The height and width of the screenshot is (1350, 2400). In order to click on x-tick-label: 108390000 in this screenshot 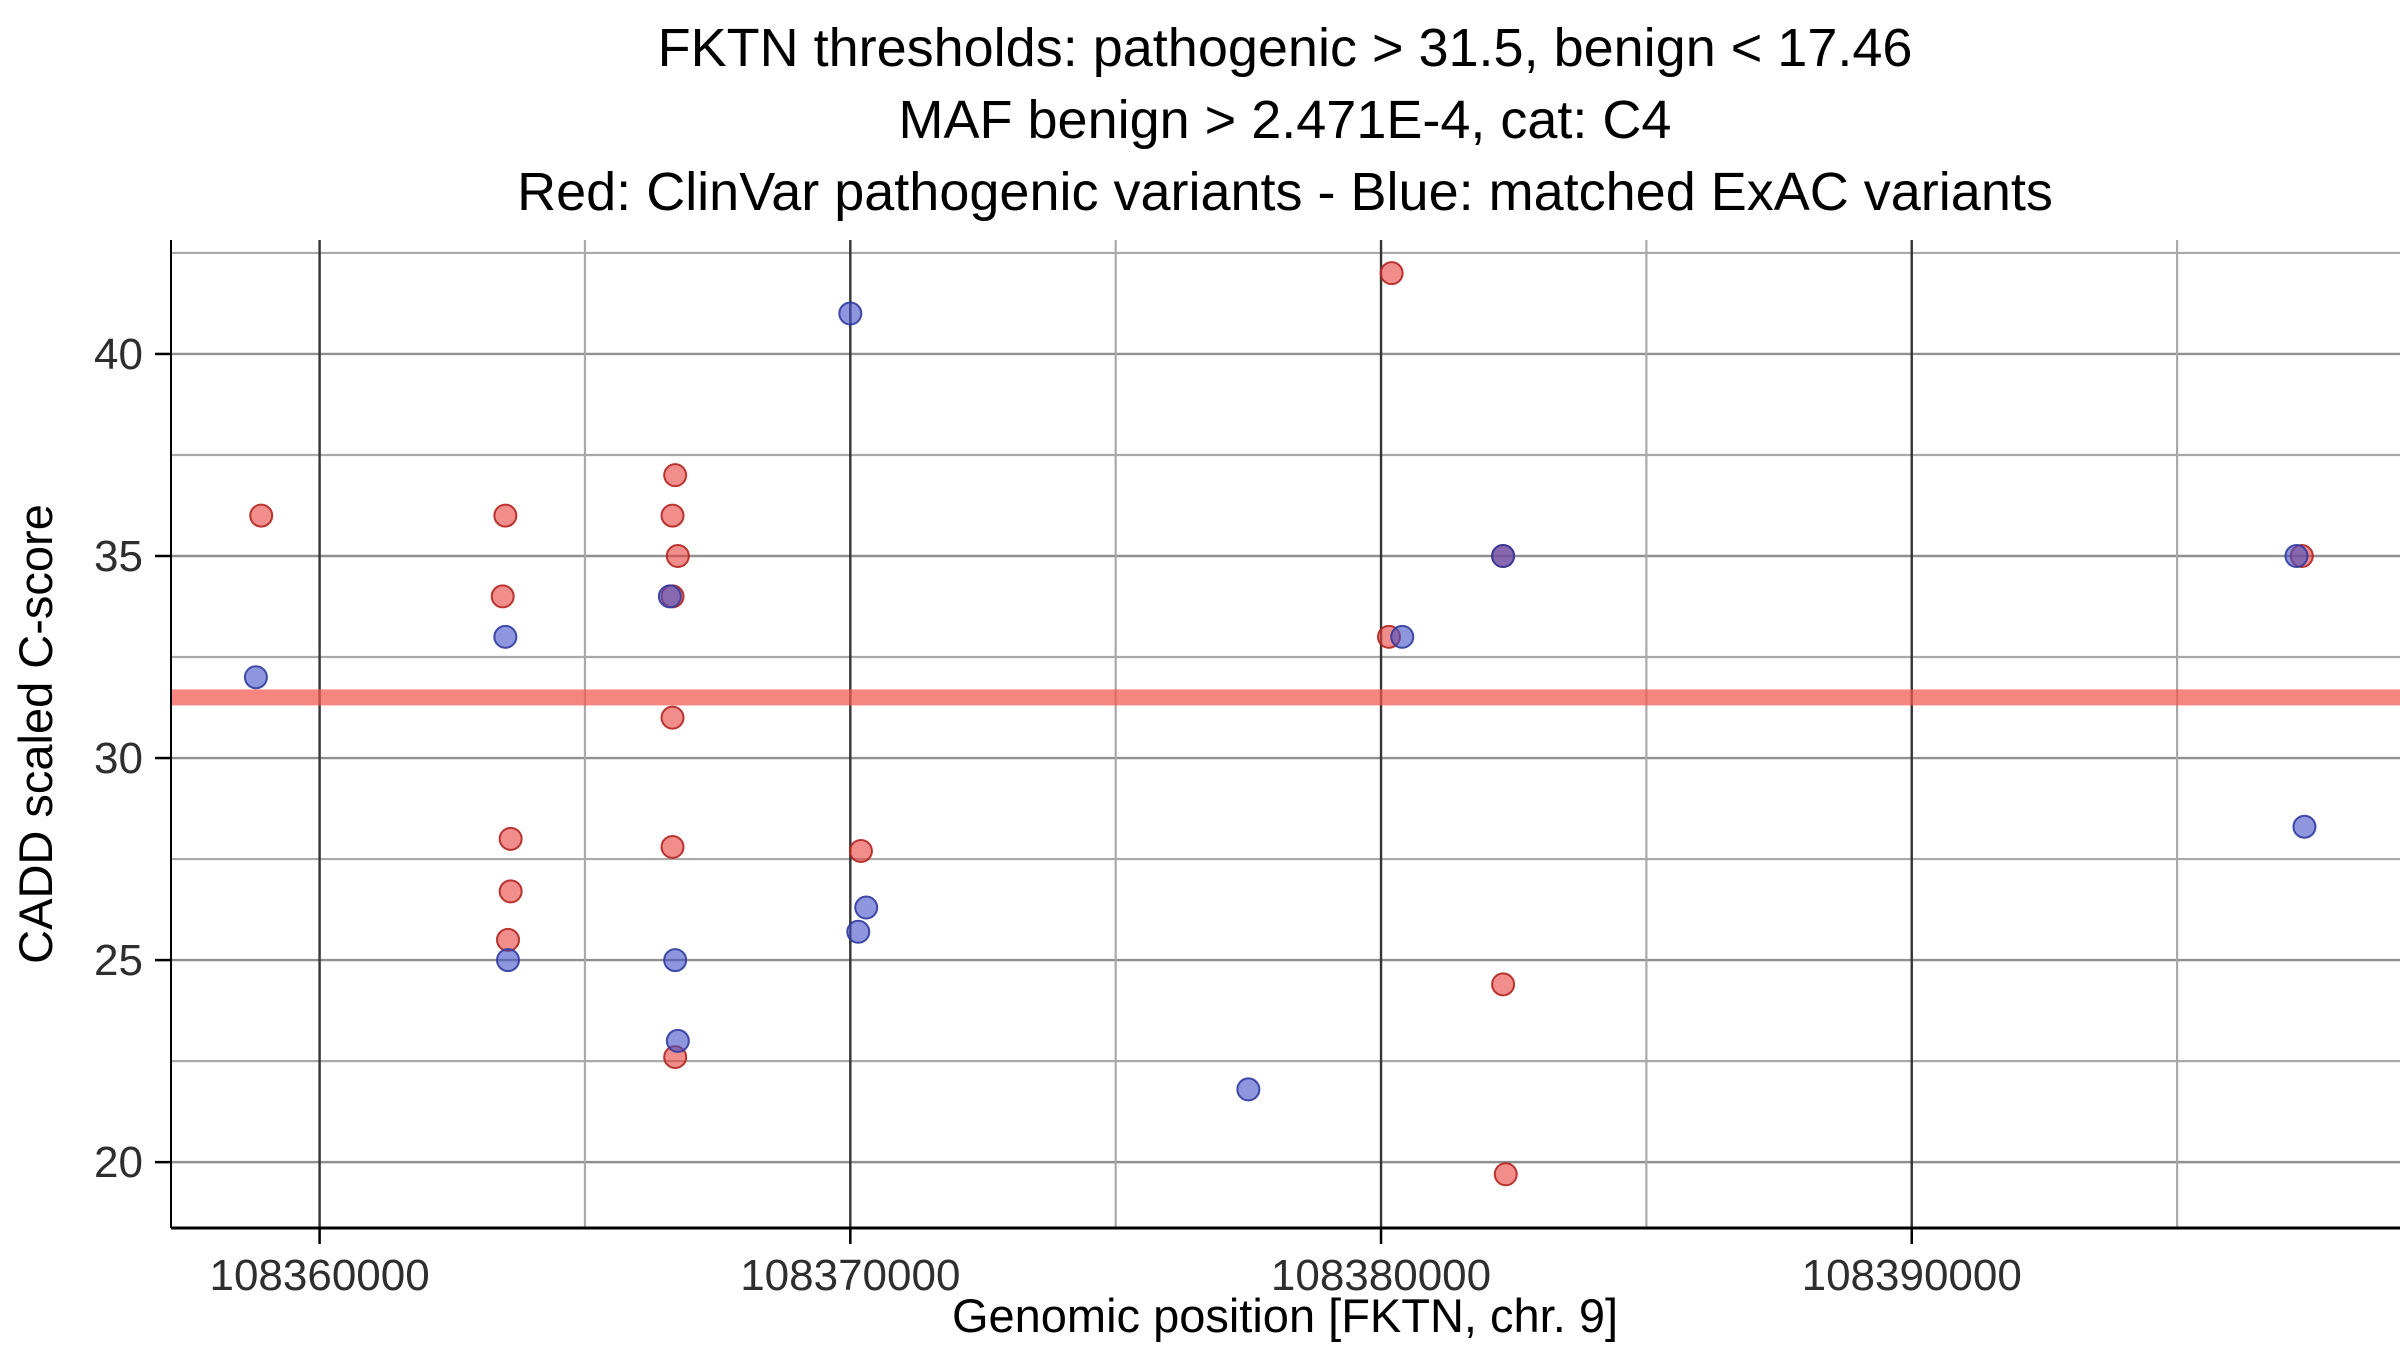, I will do `click(1912, 1275)`.